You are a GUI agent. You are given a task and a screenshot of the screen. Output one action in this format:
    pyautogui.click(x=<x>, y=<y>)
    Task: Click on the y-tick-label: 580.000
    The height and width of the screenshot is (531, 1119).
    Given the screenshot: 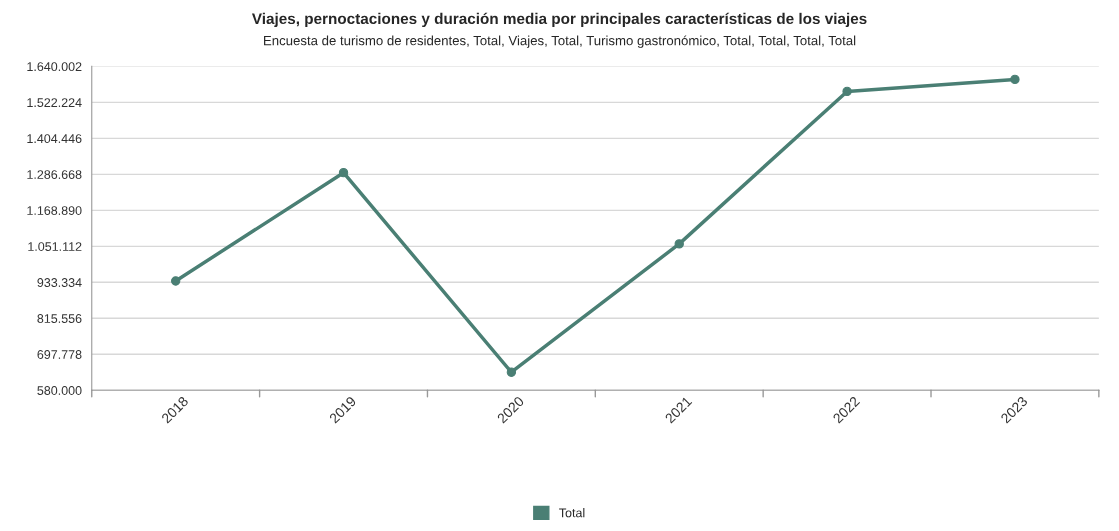 What is the action you would take?
    pyautogui.click(x=59, y=390)
    